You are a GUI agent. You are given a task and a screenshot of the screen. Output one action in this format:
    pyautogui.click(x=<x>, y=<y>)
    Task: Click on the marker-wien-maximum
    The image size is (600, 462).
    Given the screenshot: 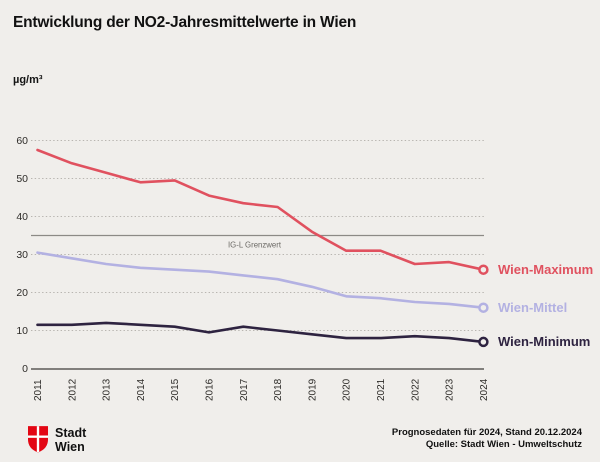 What is the action you would take?
    pyautogui.click(x=483, y=269)
    